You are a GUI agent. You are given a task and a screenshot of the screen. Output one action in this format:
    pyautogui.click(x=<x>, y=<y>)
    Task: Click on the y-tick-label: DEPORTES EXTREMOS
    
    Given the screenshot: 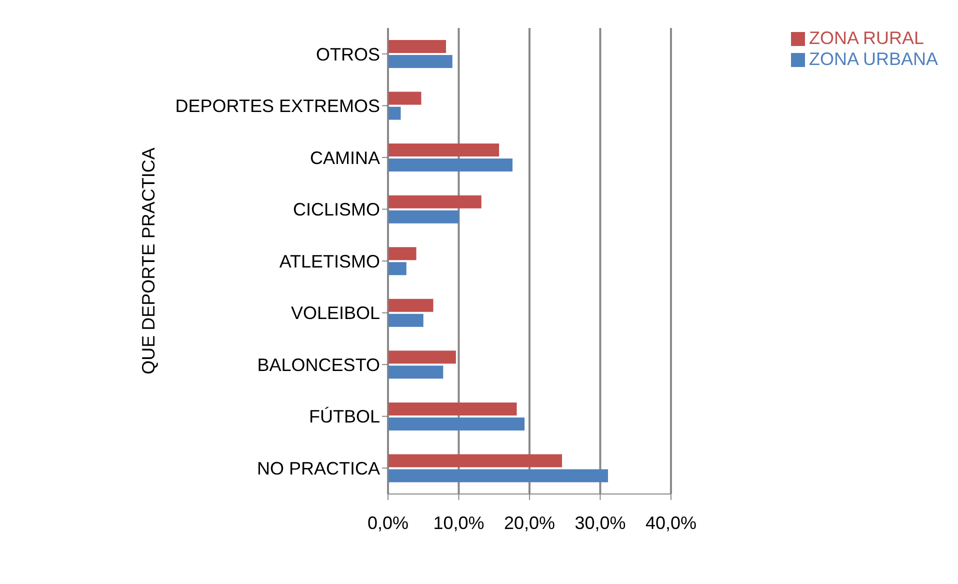 What is the action you would take?
    pyautogui.click(x=277, y=106)
    